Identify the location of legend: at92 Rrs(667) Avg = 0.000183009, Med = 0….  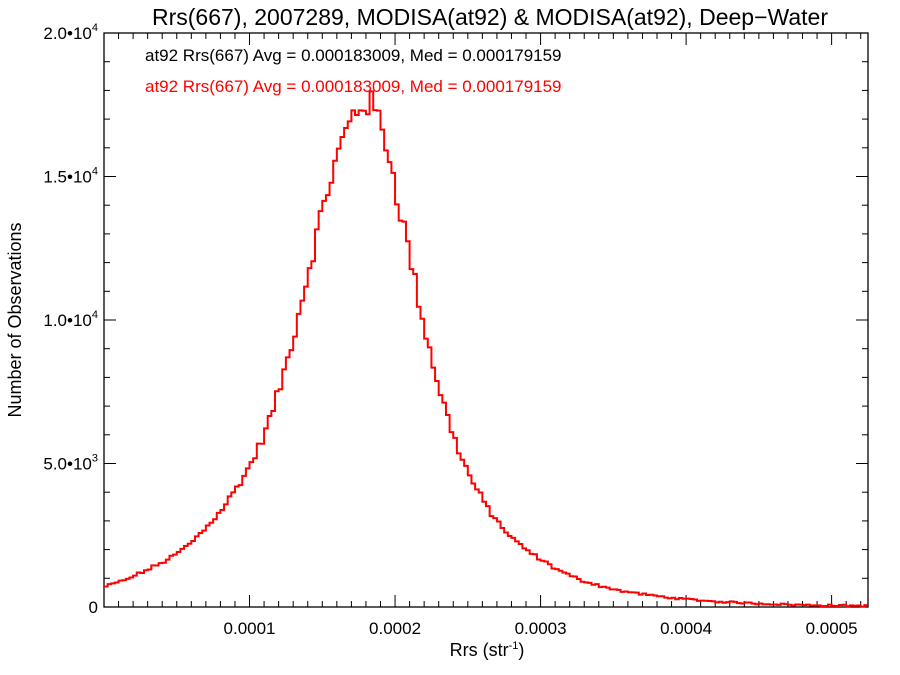
(353, 71).